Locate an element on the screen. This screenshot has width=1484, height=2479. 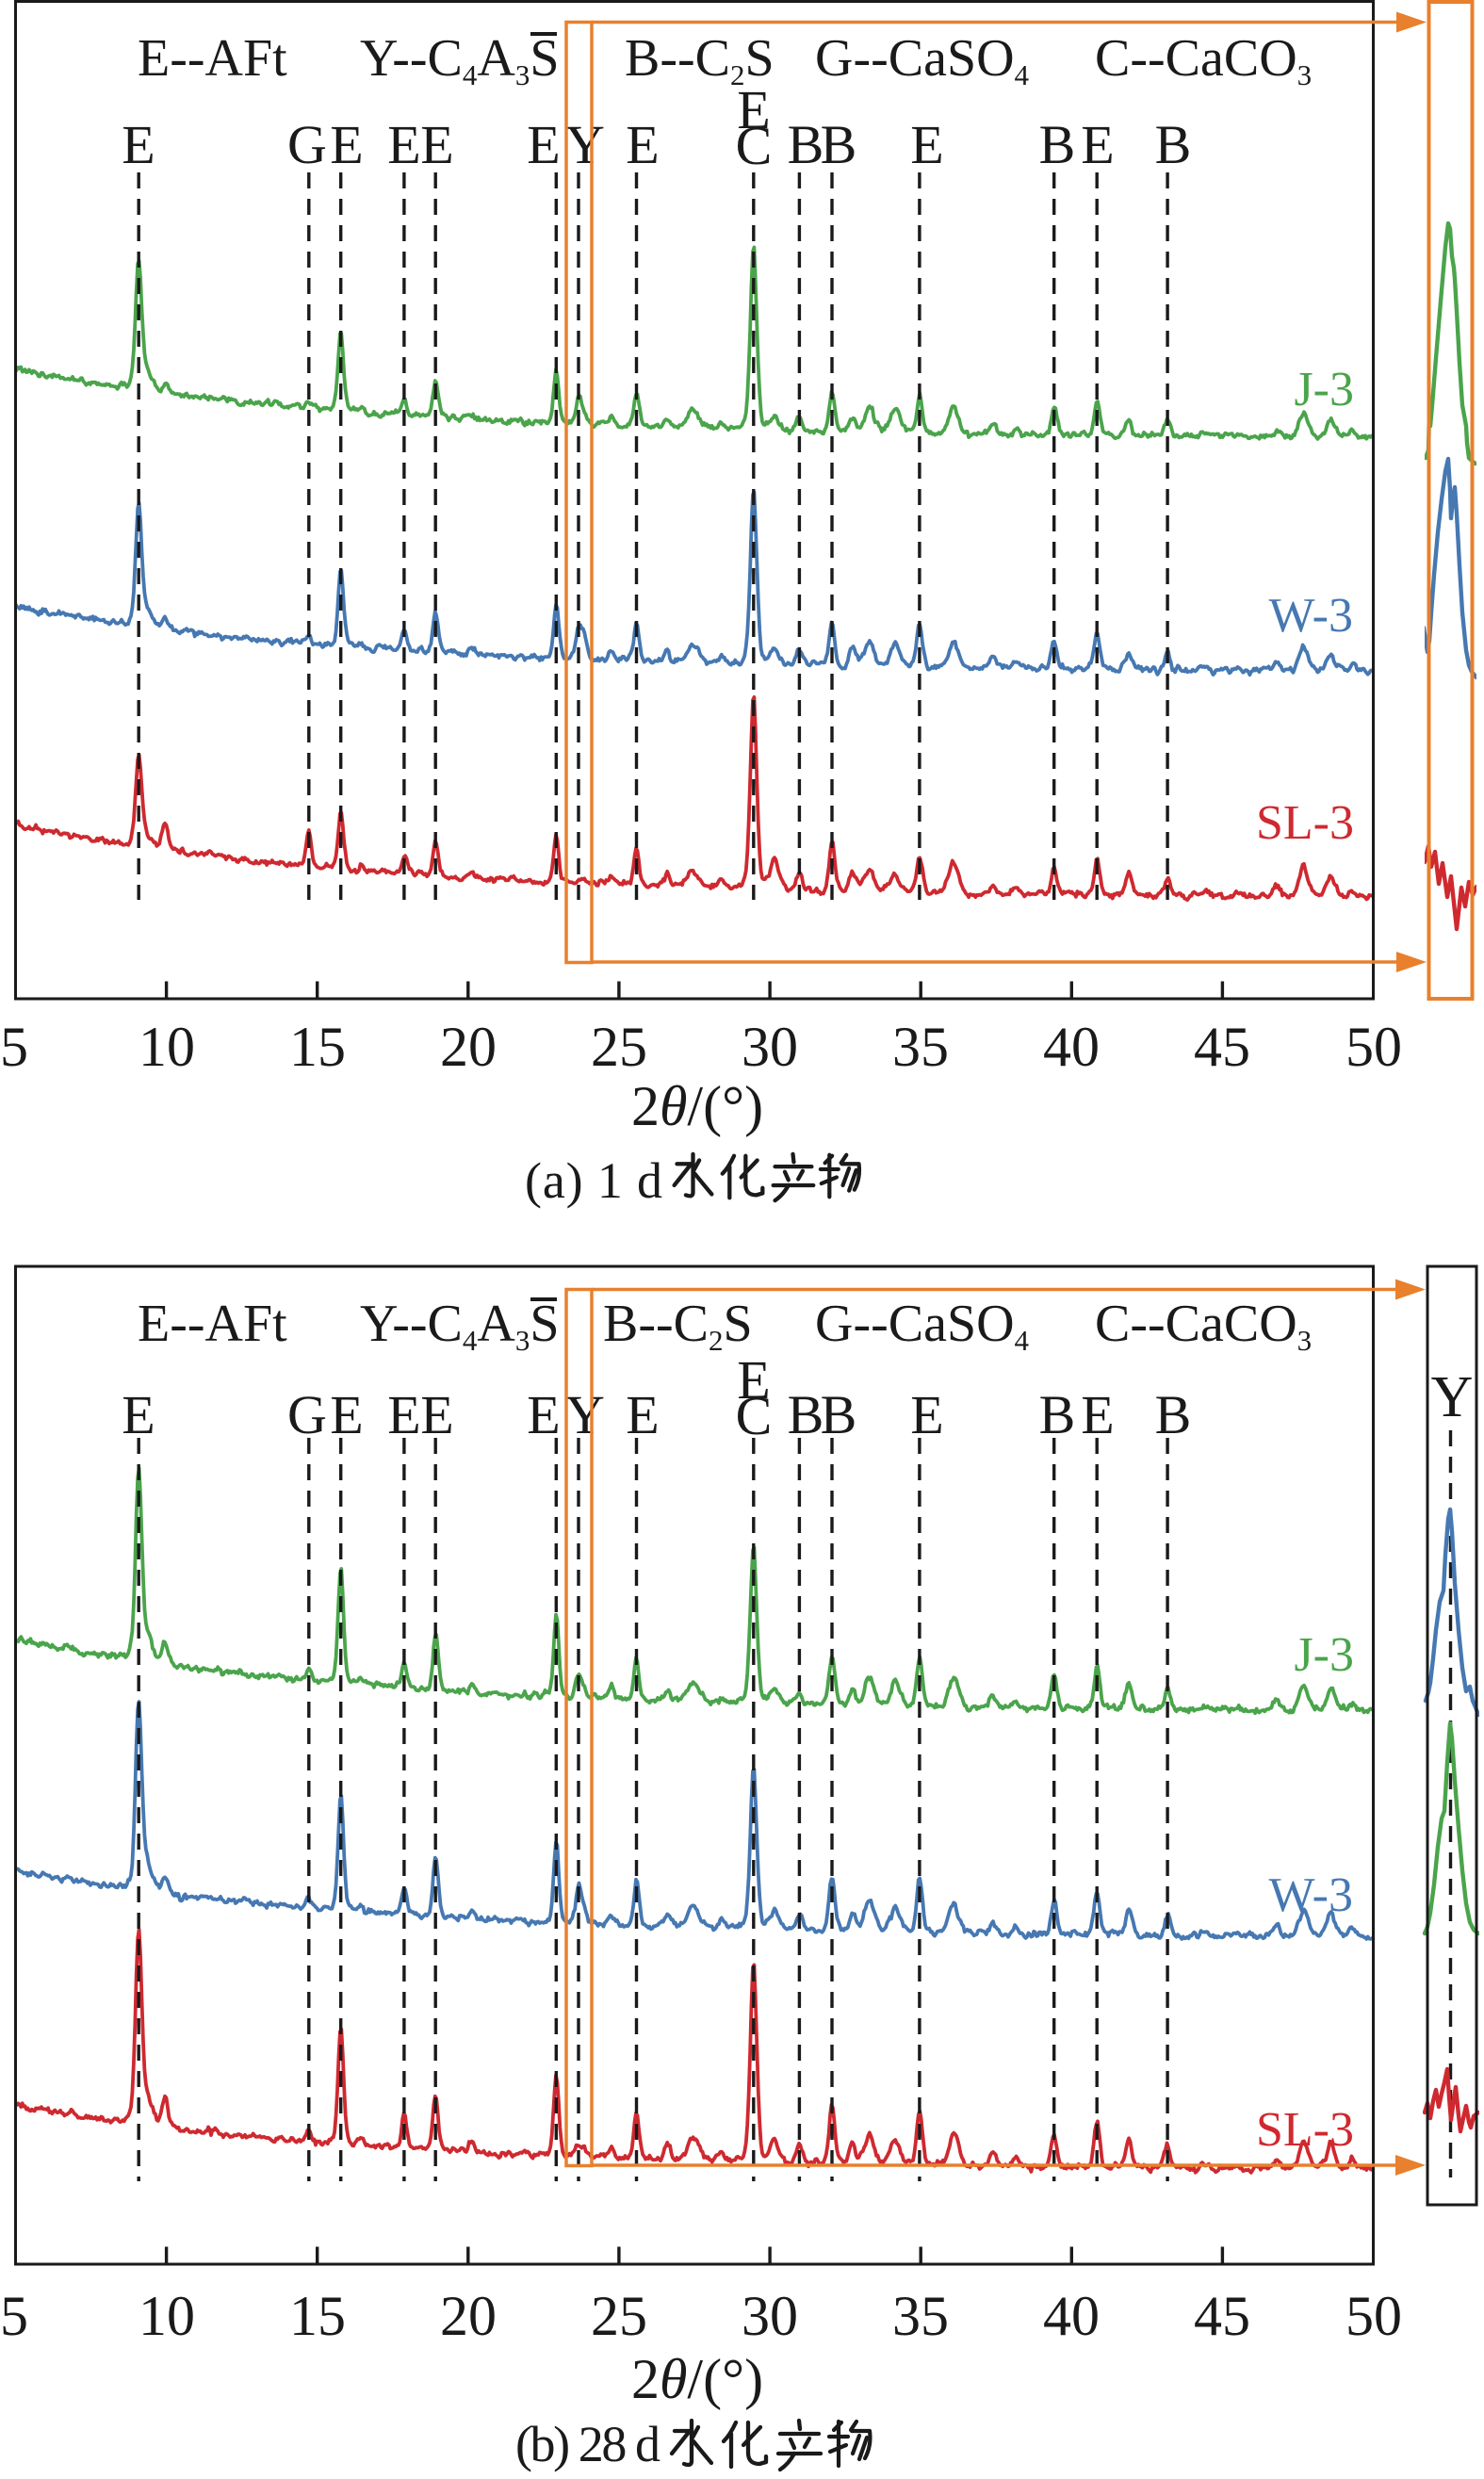
svg-text: (b) 28 d is located at coordinates (587, 2444).